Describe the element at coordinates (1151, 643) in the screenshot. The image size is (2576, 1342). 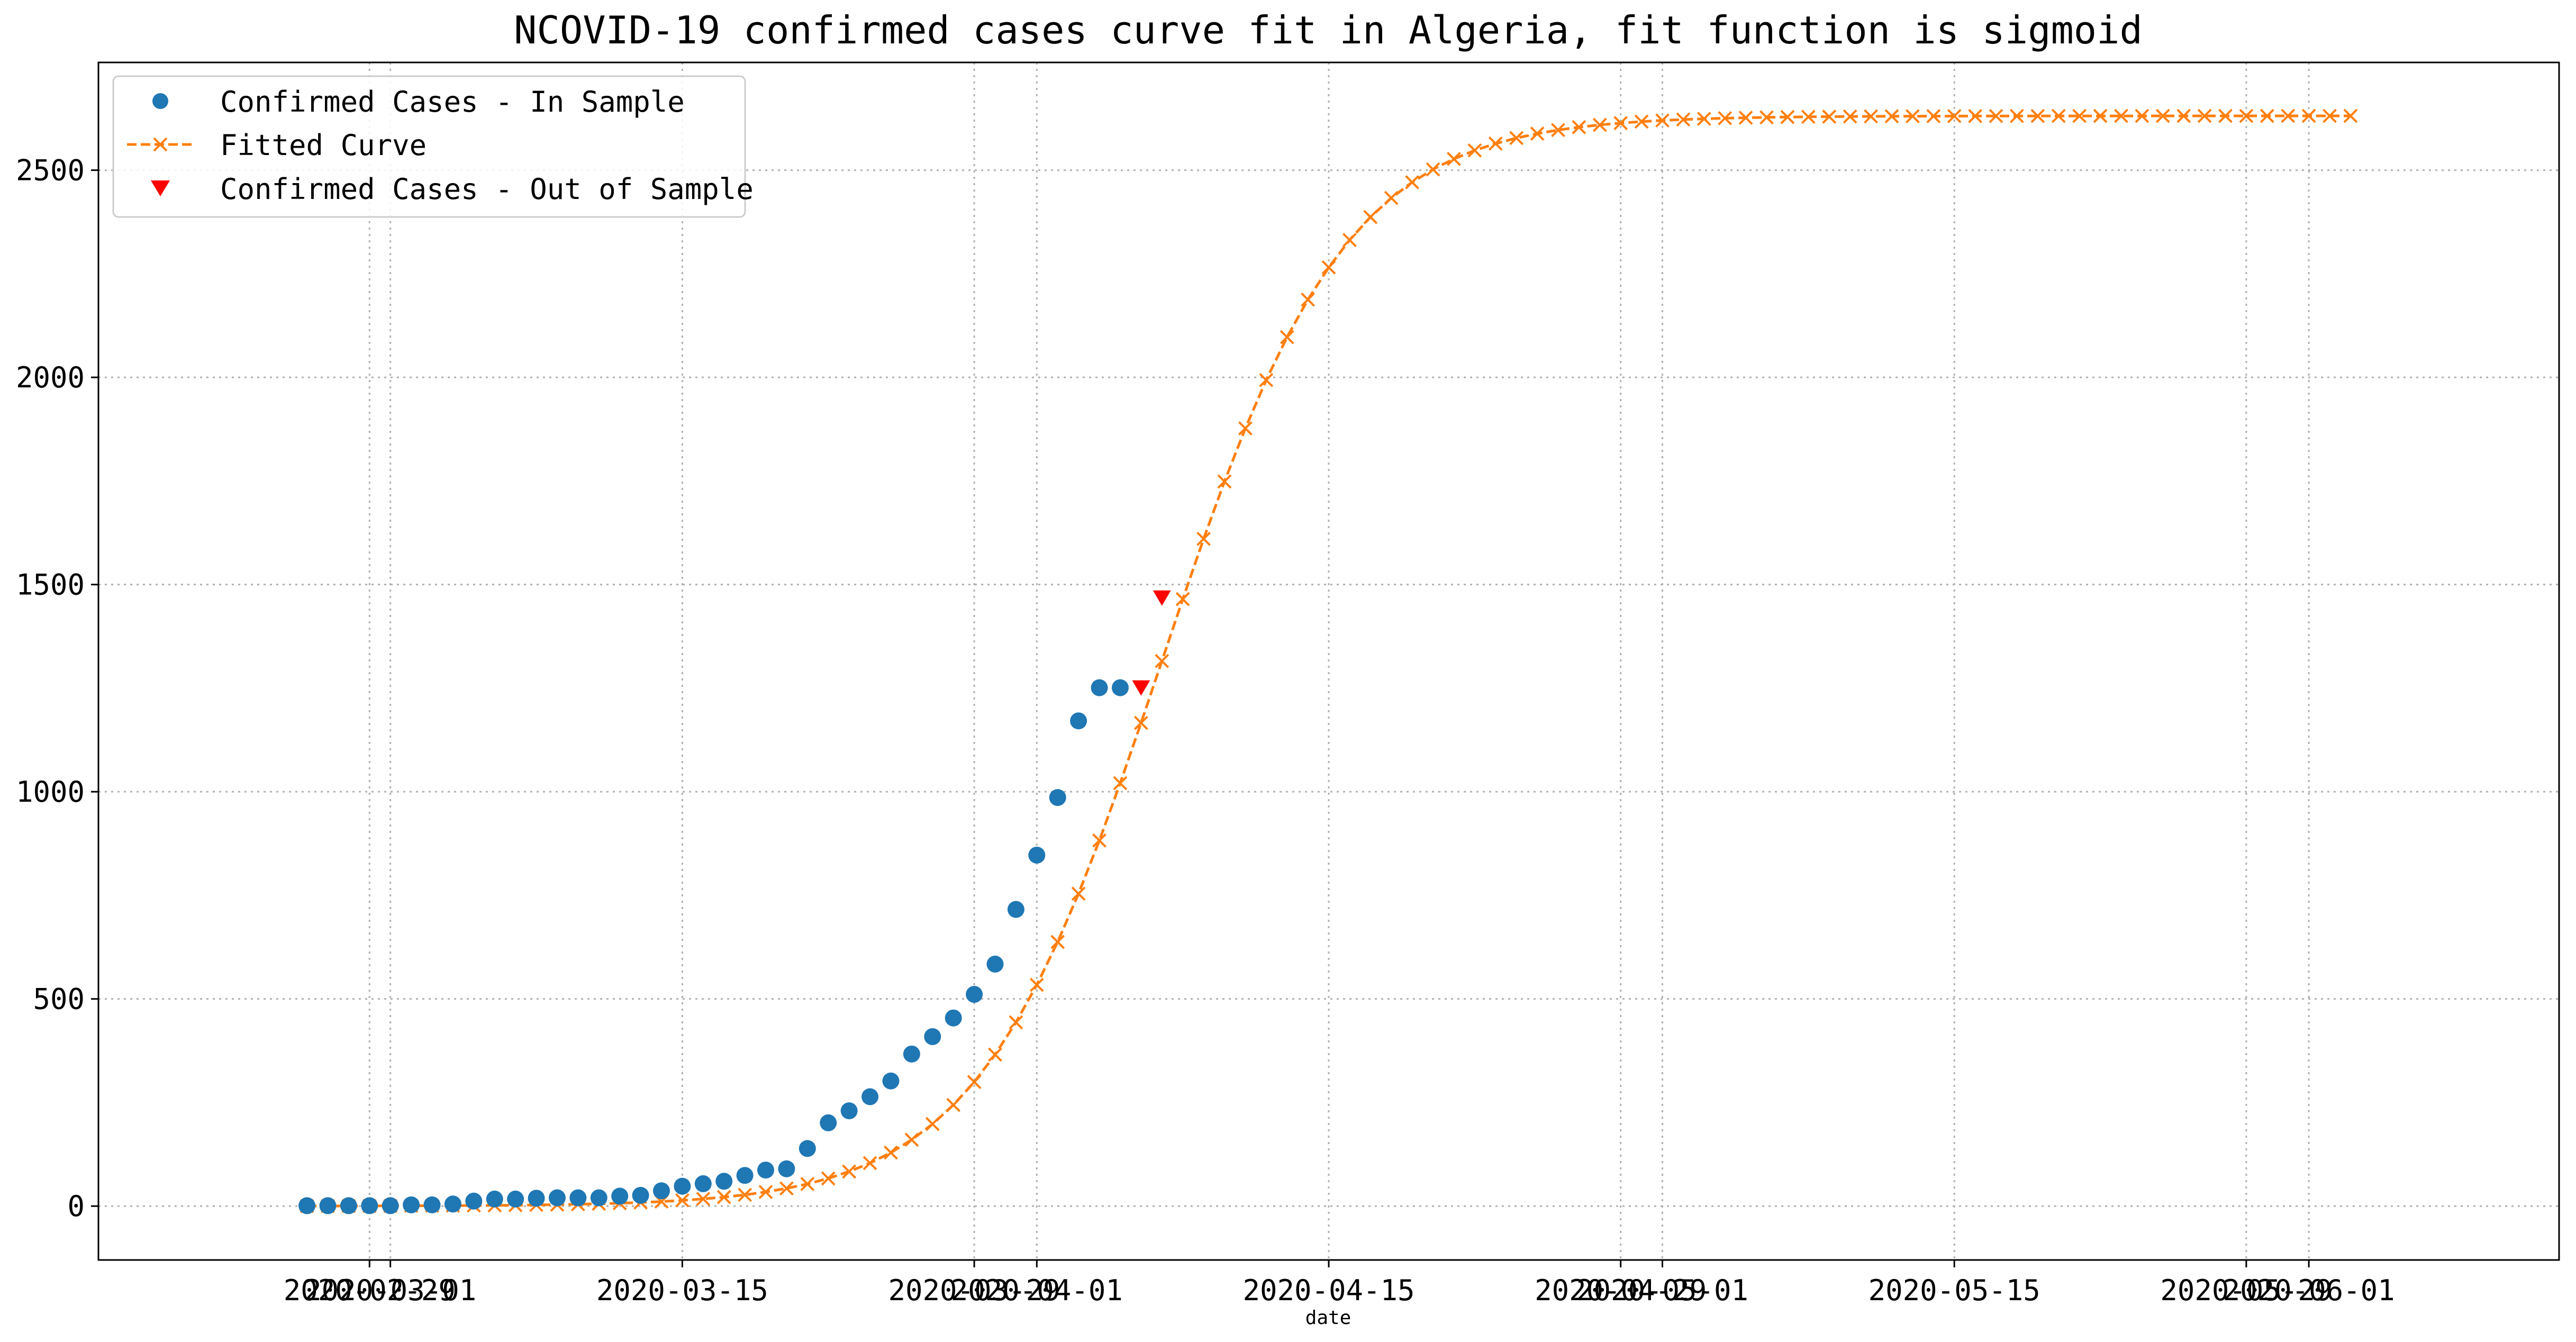
I see `out-of-sample-series` at that location.